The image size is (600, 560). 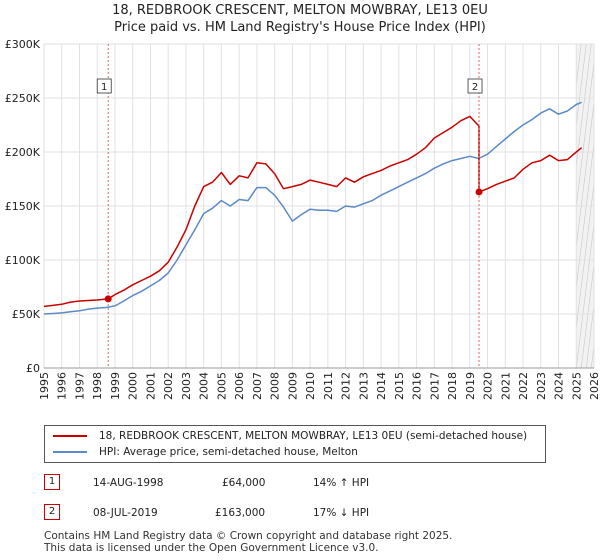 I want to click on x-tick-label: 2018, so click(x=452, y=386).